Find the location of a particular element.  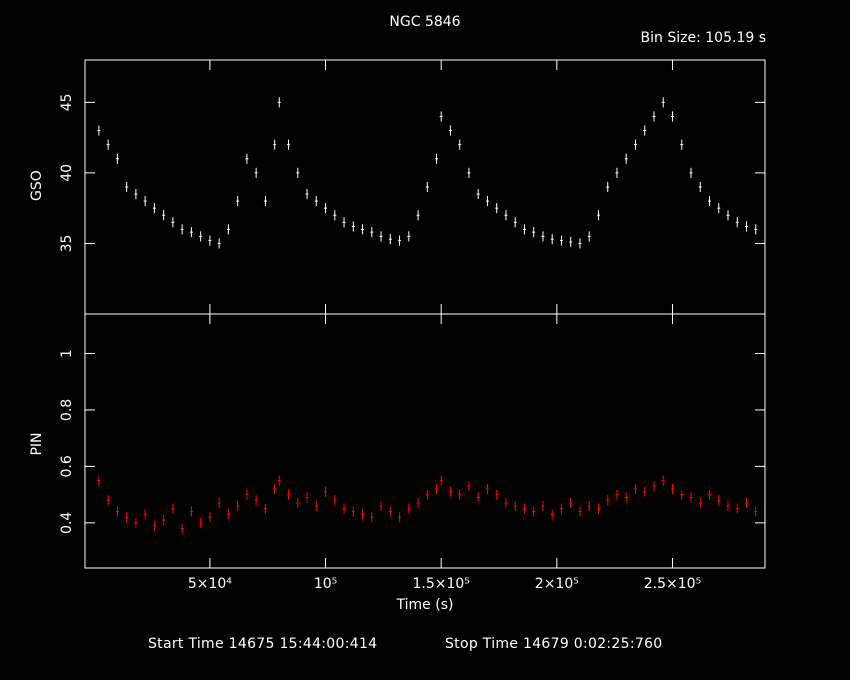

x-tick-label: 2×10⁵ is located at coordinates (557, 584).